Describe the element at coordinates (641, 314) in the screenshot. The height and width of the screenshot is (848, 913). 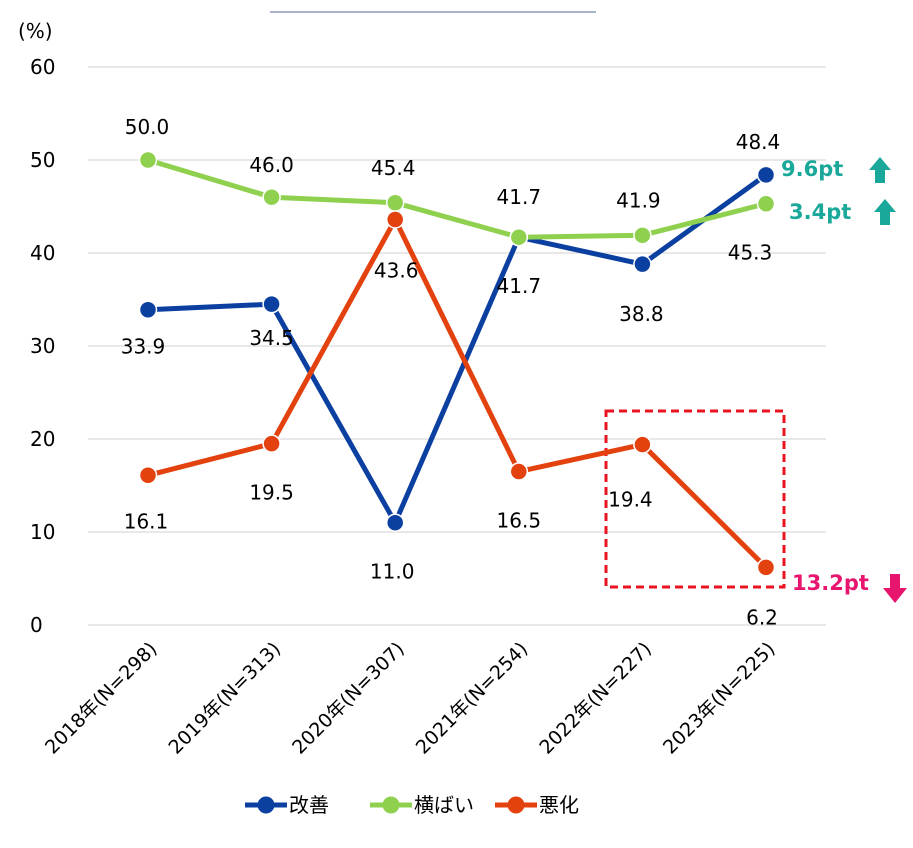
I see `data-label: 38.8` at that location.